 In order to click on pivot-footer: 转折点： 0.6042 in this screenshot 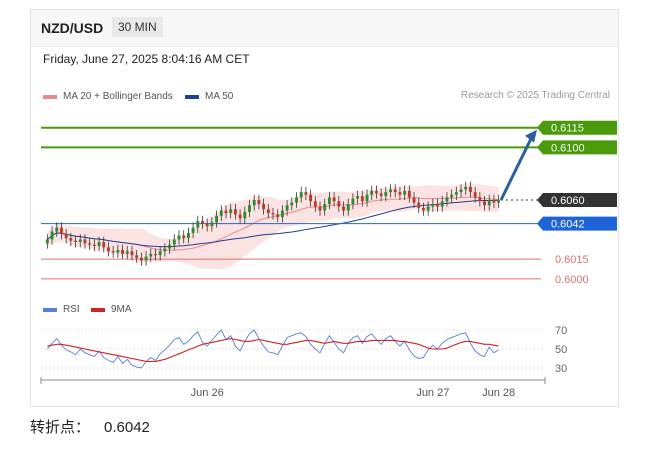, I will do `click(90, 426)`.